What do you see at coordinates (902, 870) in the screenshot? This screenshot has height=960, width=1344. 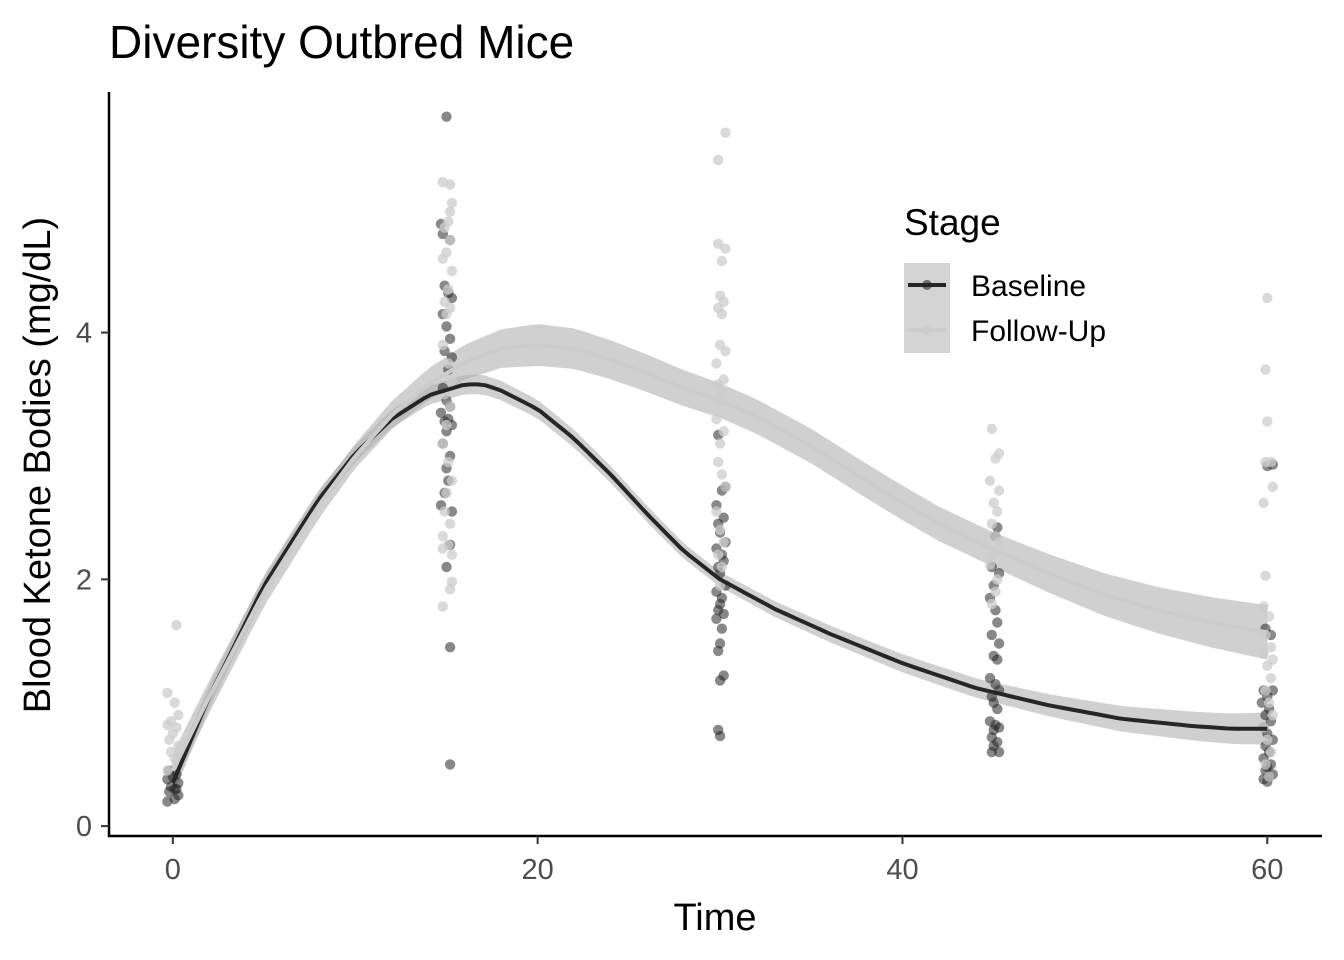 I see `x-tick-label: 40` at bounding box center [902, 870].